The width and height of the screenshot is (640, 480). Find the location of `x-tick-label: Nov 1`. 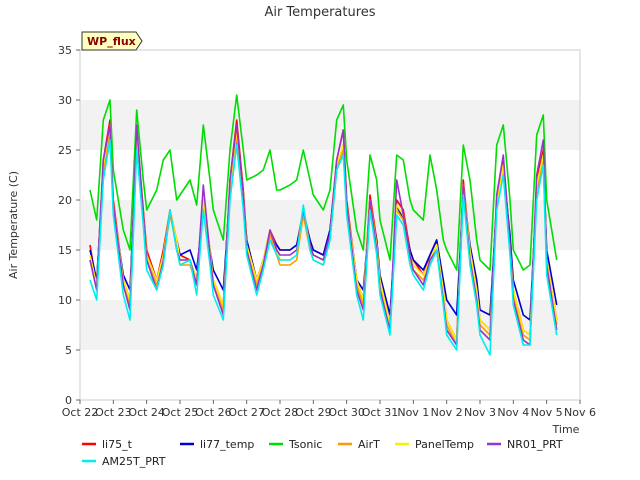

x-tick-label: Nov 1 is located at coordinates (413, 412).